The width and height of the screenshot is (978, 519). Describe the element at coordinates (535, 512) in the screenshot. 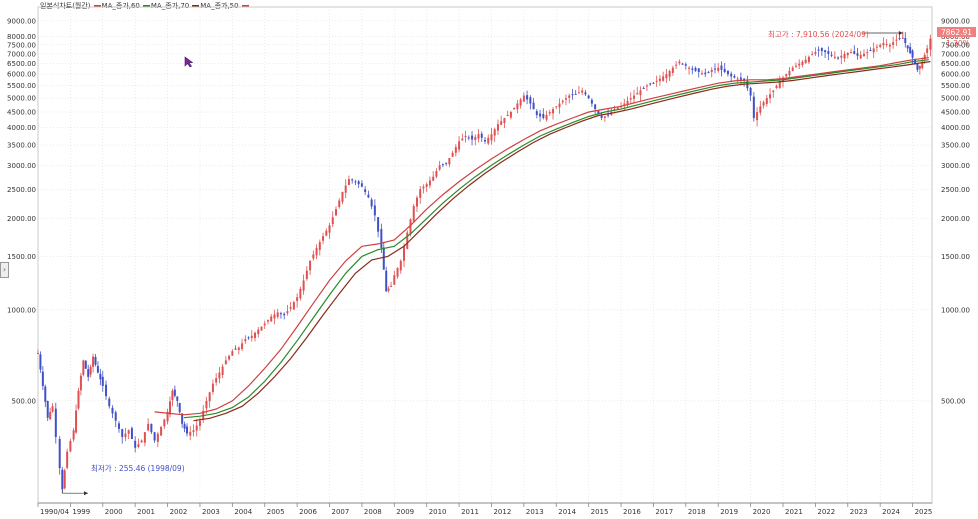

I see `x-tick-label: 2013` at that location.